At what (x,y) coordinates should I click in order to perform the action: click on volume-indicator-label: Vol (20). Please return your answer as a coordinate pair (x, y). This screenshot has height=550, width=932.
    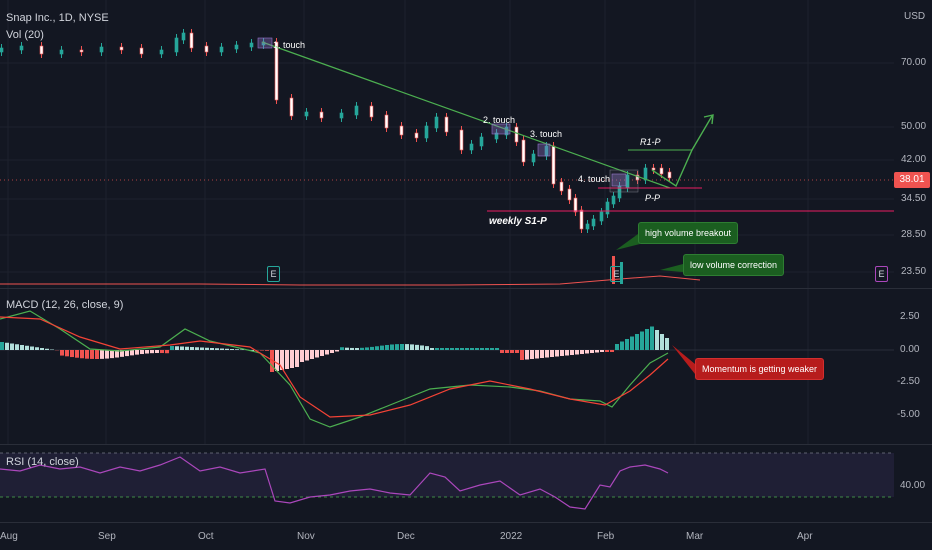
    Looking at the image, I should click on (25, 35).